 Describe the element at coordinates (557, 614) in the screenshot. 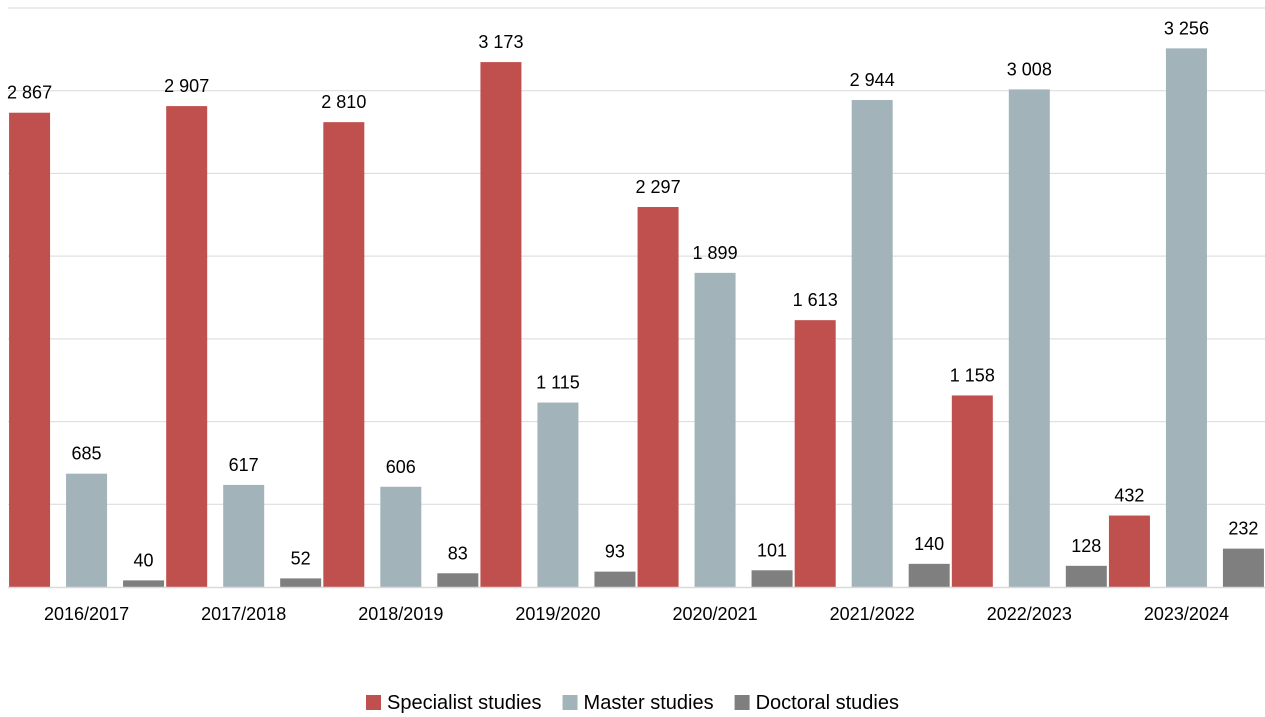

I see `x-tick-label-4: 2019/2020` at that location.